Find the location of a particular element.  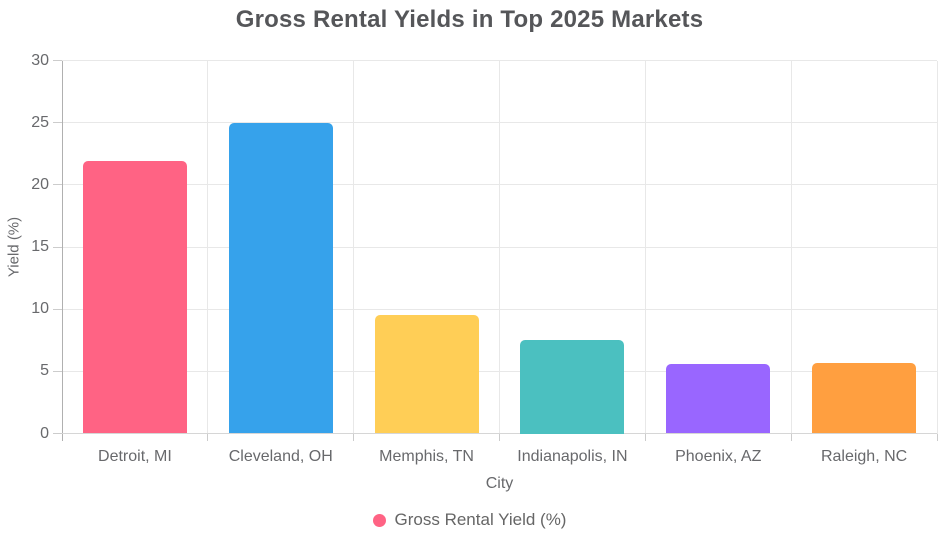

x-tick-label: Memphis, TN is located at coordinates (426, 456).